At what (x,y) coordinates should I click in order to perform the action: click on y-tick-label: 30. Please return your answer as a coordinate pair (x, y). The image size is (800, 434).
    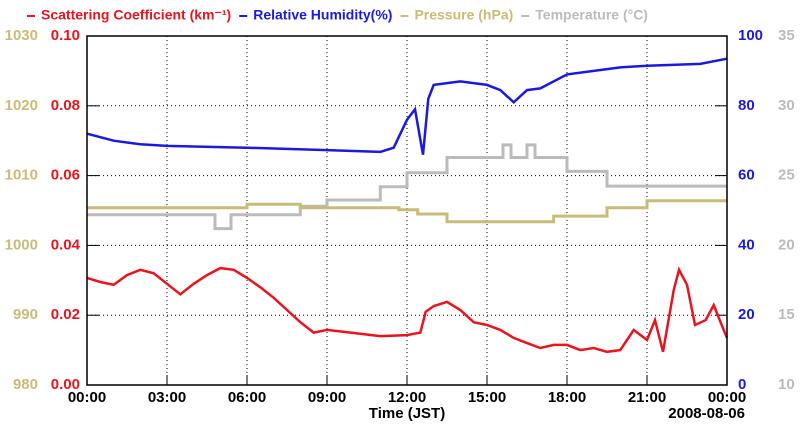
    Looking at the image, I should click on (786, 105).